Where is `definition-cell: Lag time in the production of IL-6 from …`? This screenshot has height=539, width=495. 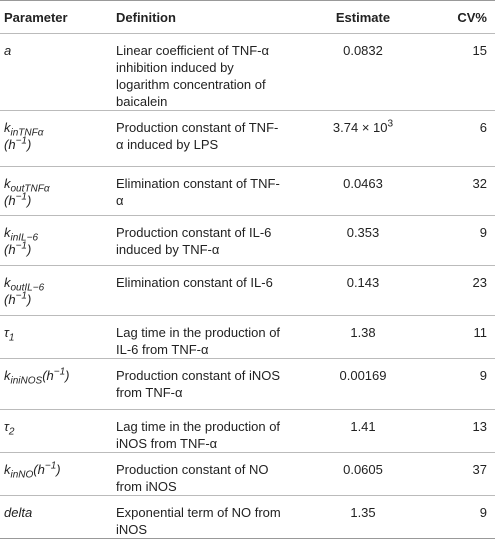
definition-cell: Lag time in the production of IL-6 from … is located at coordinates (200, 337).